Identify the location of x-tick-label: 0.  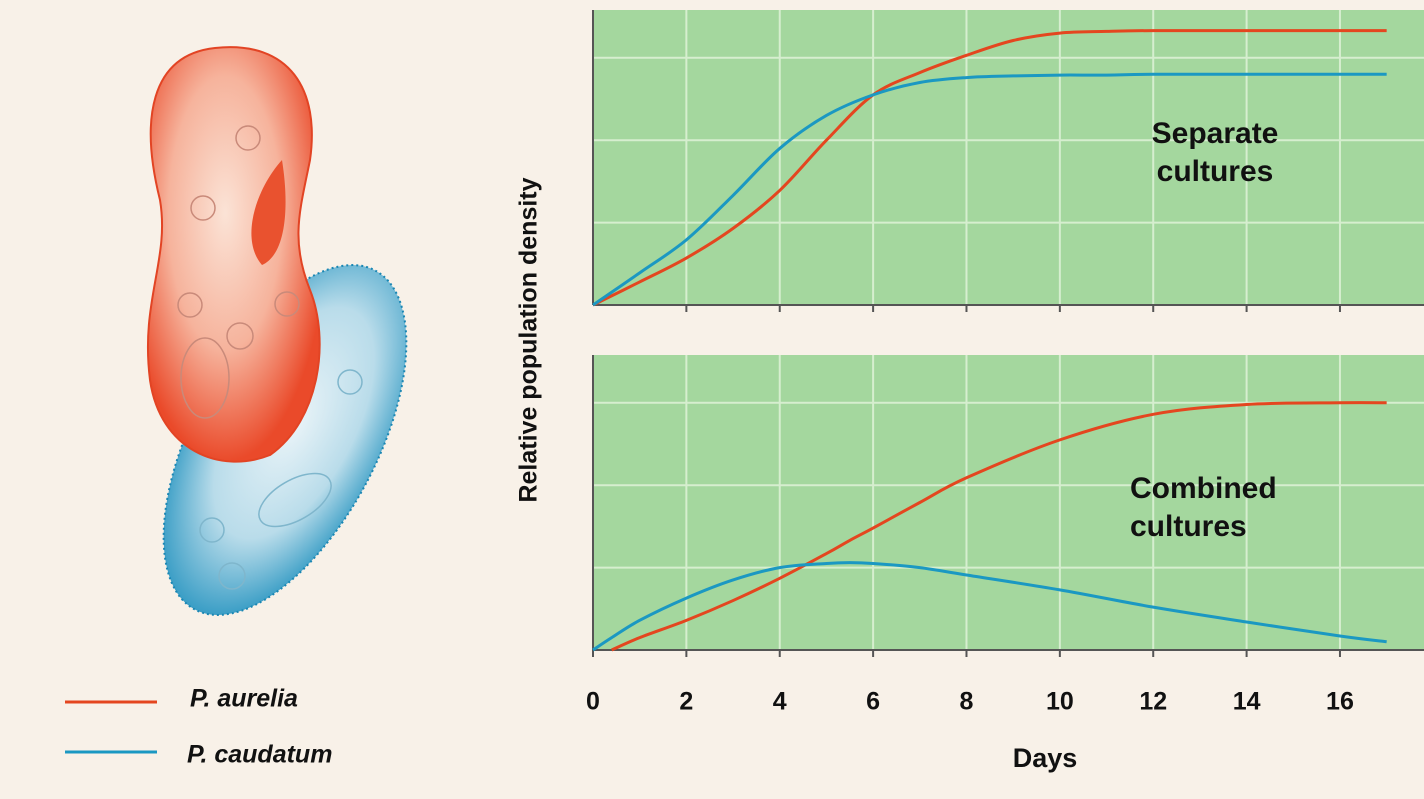
(593, 702).